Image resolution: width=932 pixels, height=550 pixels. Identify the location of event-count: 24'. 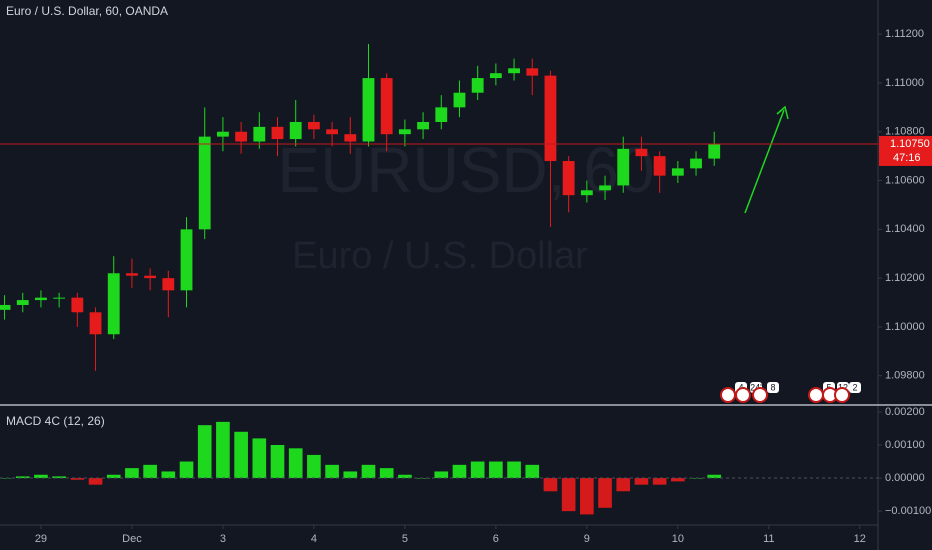
(756, 387).